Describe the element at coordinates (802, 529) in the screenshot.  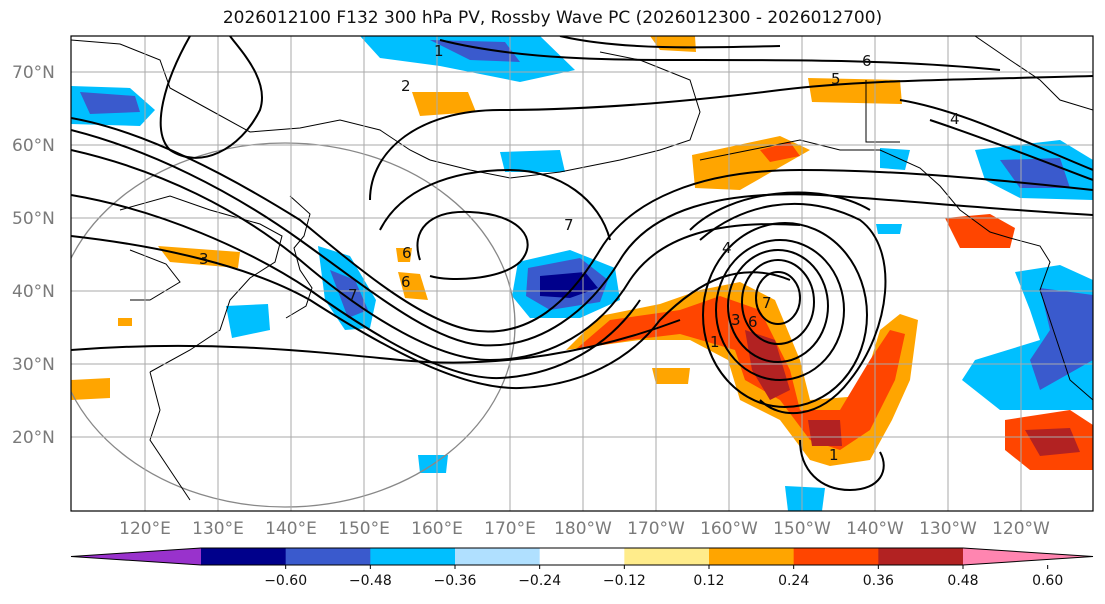
I see `lon-label: 150°W` at that location.